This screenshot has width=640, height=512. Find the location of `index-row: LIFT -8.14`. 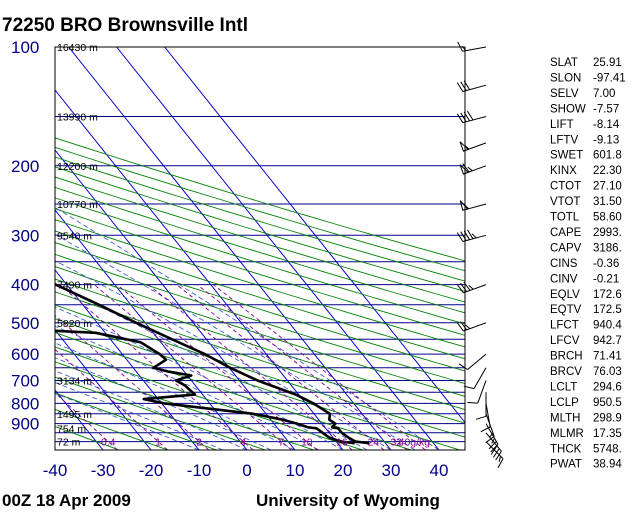

index-row: LIFT -8.14 is located at coordinates (585, 125).